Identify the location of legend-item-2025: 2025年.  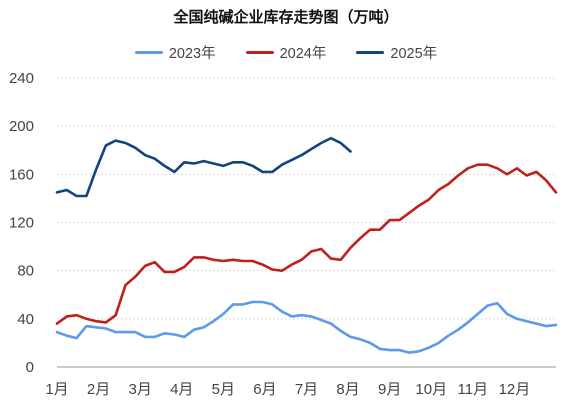
(396, 52).